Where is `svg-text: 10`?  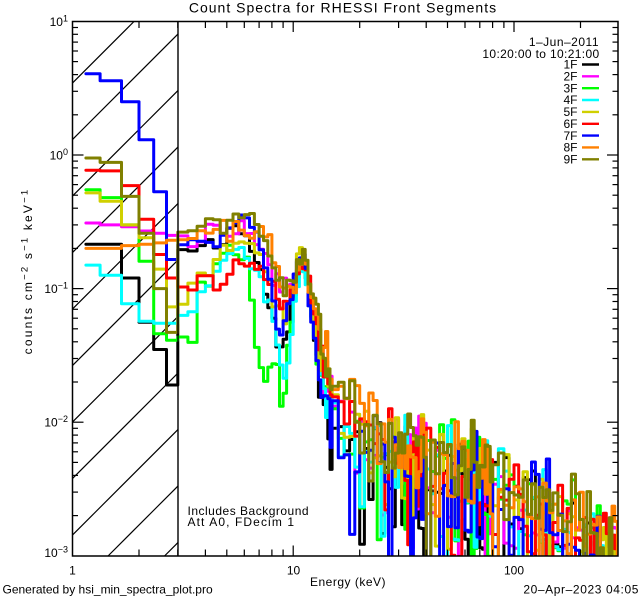
svg-text: 10 is located at coordinates (294, 571).